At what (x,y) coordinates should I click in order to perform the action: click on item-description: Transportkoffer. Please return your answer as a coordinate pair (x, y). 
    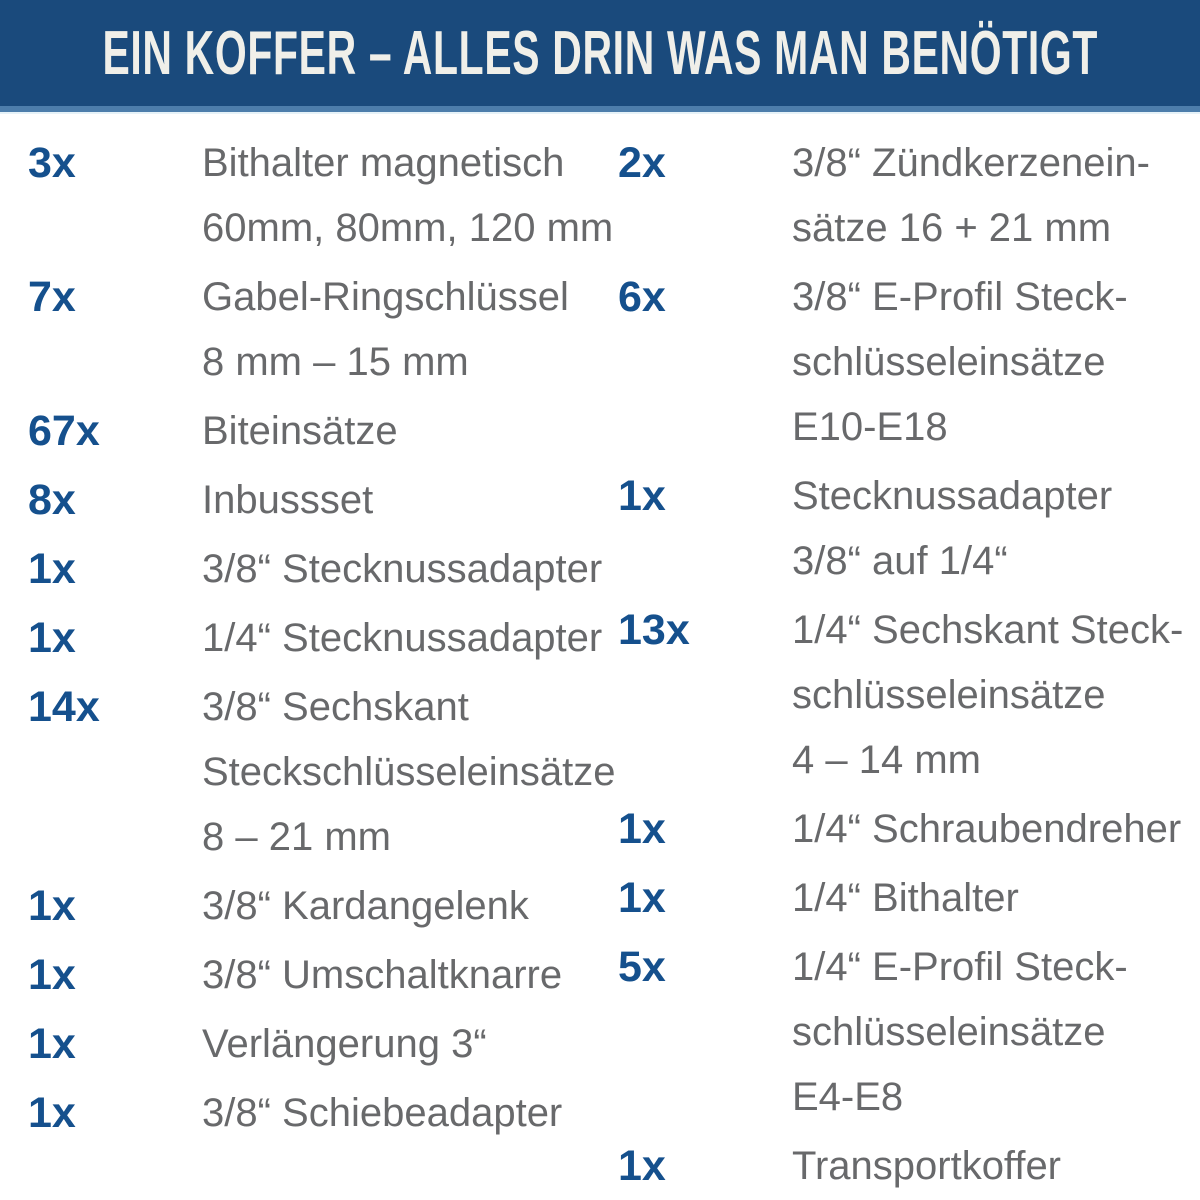
    Looking at the image, I should click on (996, 1166).